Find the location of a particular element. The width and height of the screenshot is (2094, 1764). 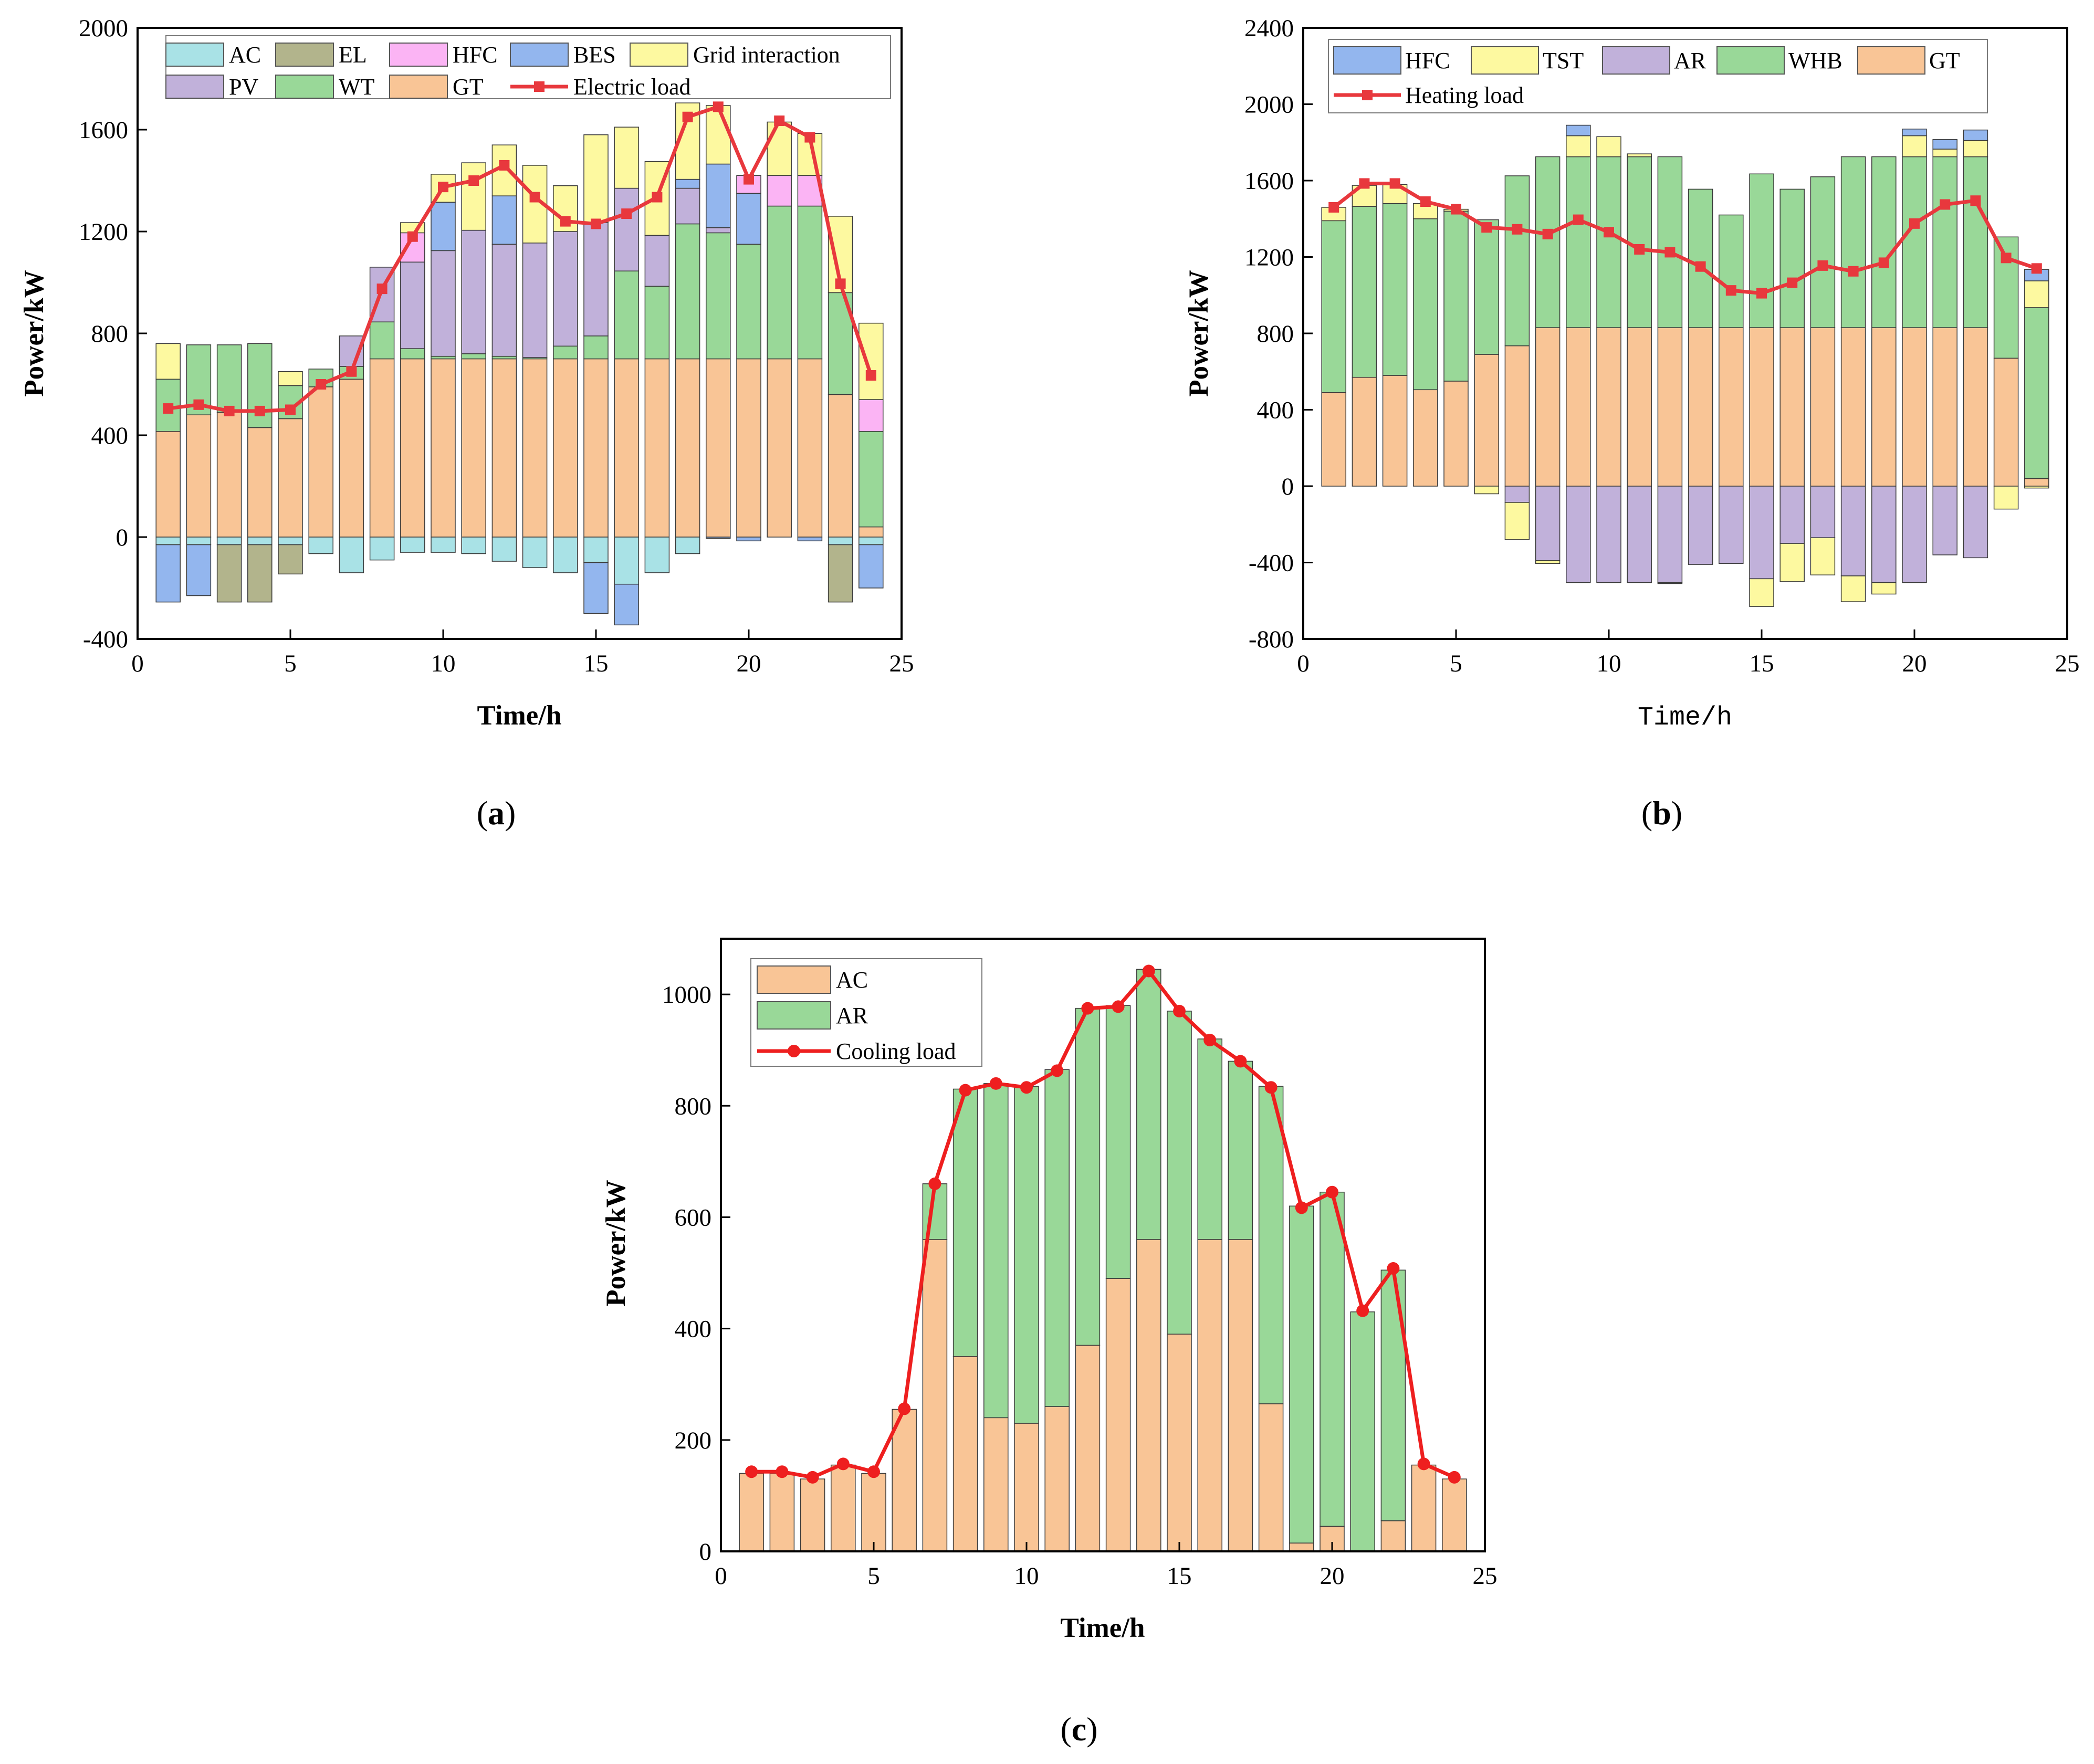

y-tick-label-a--400: -400 is located at coordinates (106, 639).